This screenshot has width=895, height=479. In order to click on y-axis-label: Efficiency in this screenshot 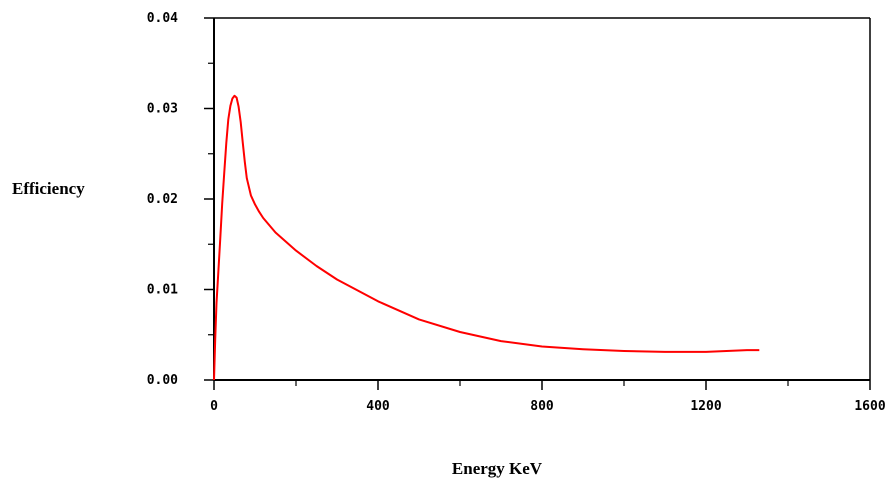, I will do `click(48, 188)`.